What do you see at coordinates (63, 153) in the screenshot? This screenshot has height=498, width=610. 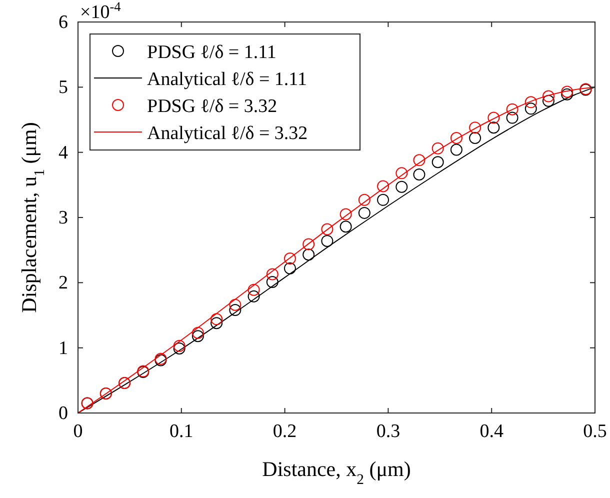 I see `y-tick-label: 4` at bounding box center [63, 153].